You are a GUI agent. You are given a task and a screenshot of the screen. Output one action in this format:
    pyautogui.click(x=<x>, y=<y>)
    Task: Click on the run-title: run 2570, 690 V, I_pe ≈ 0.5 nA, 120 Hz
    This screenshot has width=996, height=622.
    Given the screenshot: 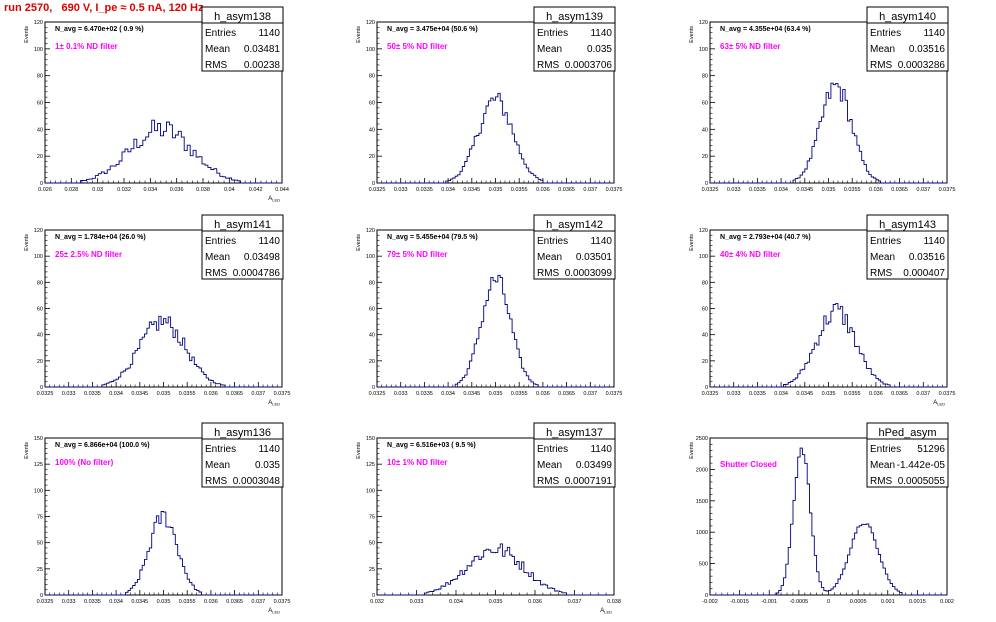 What is the action you would take?
    pyautogui.click(x=104, y=8)
    